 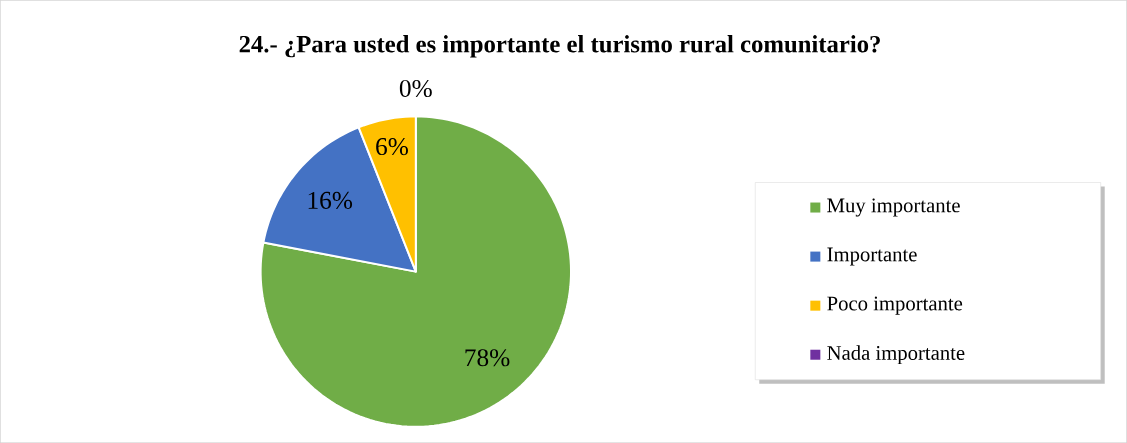 What do you see at coordinates (392, 146) in the screenshot?
I see `data-label: 6%` at bounding box center [392, 146].